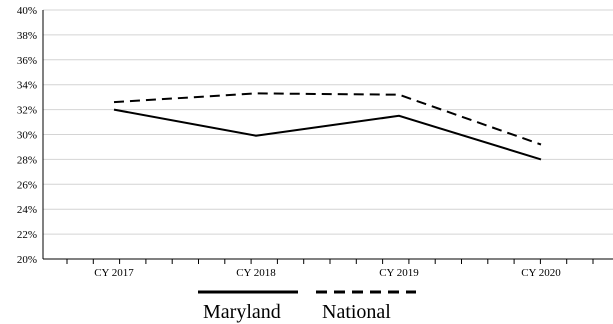 The image size is (613, 324). What do you see at coordinates (242, 312) in the screenshot?
I see `legend-label-maryland: Maryland` at bounding box center [242, 312].